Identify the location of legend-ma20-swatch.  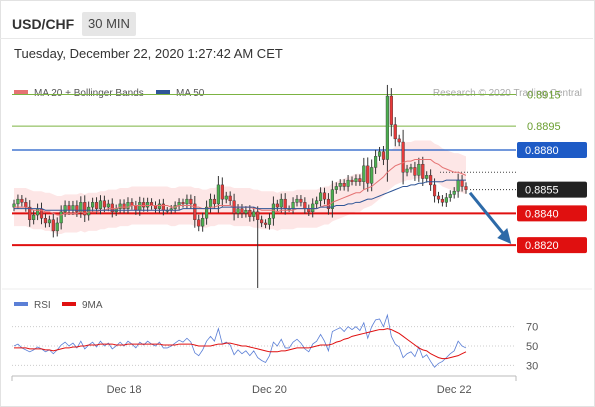
(21, 92).